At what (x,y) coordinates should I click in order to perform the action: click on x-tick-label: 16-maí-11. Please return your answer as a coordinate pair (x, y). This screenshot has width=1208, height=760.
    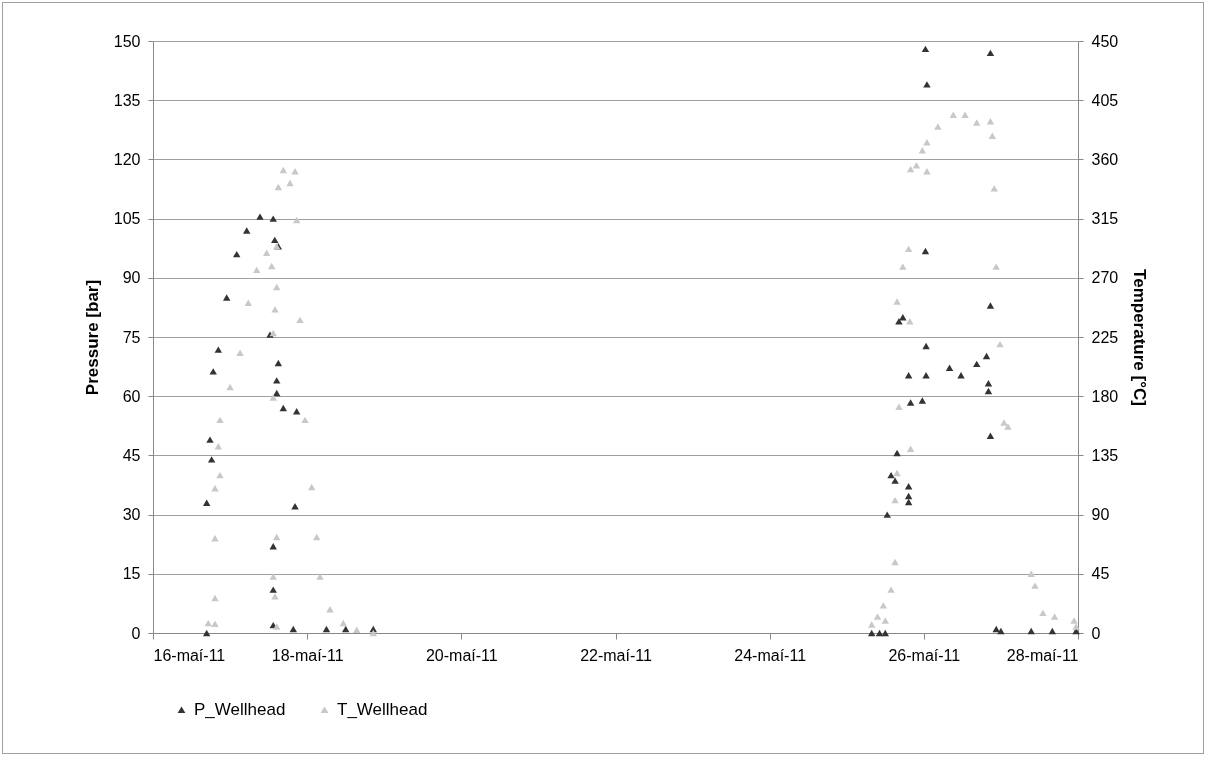
    Looking at the image, I should click on (189, 655).